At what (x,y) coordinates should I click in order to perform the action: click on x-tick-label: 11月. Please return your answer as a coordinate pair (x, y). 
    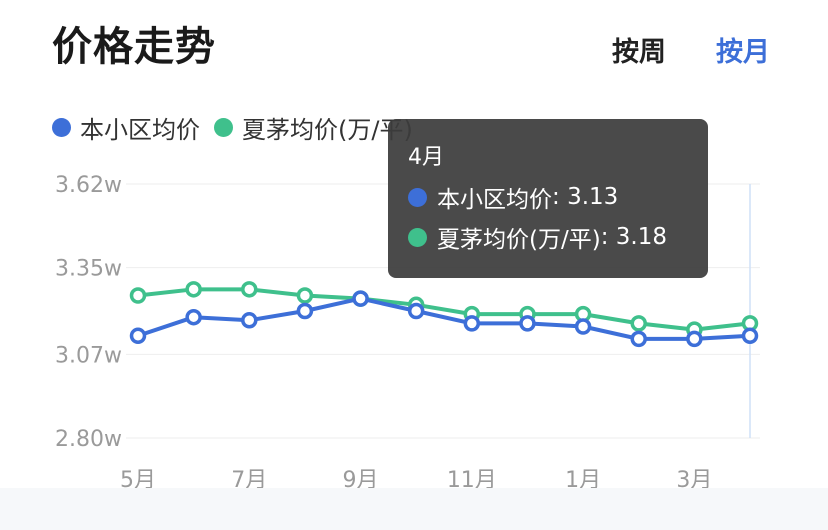
    Looking at the image, I should click on (472, 478).